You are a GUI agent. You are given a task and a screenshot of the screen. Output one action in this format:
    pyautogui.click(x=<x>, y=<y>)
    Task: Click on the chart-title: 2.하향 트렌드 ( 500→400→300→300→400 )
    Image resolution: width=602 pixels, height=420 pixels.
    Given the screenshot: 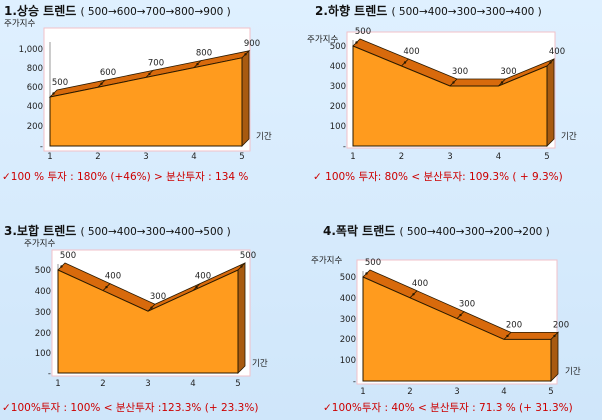 What is the action you would take?
    pyautogui.click(x=428, y=11)
    